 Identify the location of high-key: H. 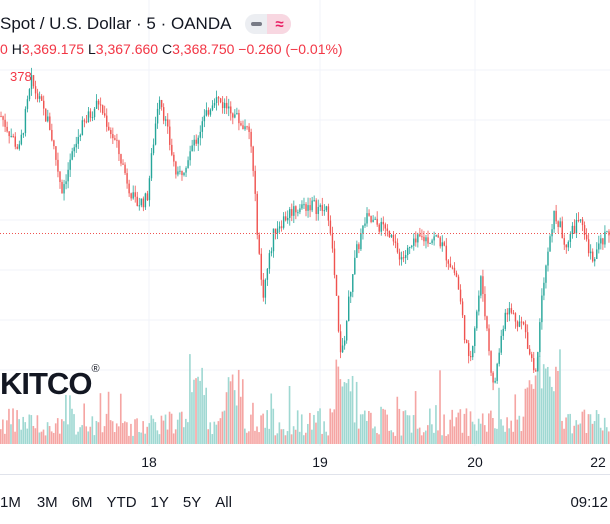
(16, 49).